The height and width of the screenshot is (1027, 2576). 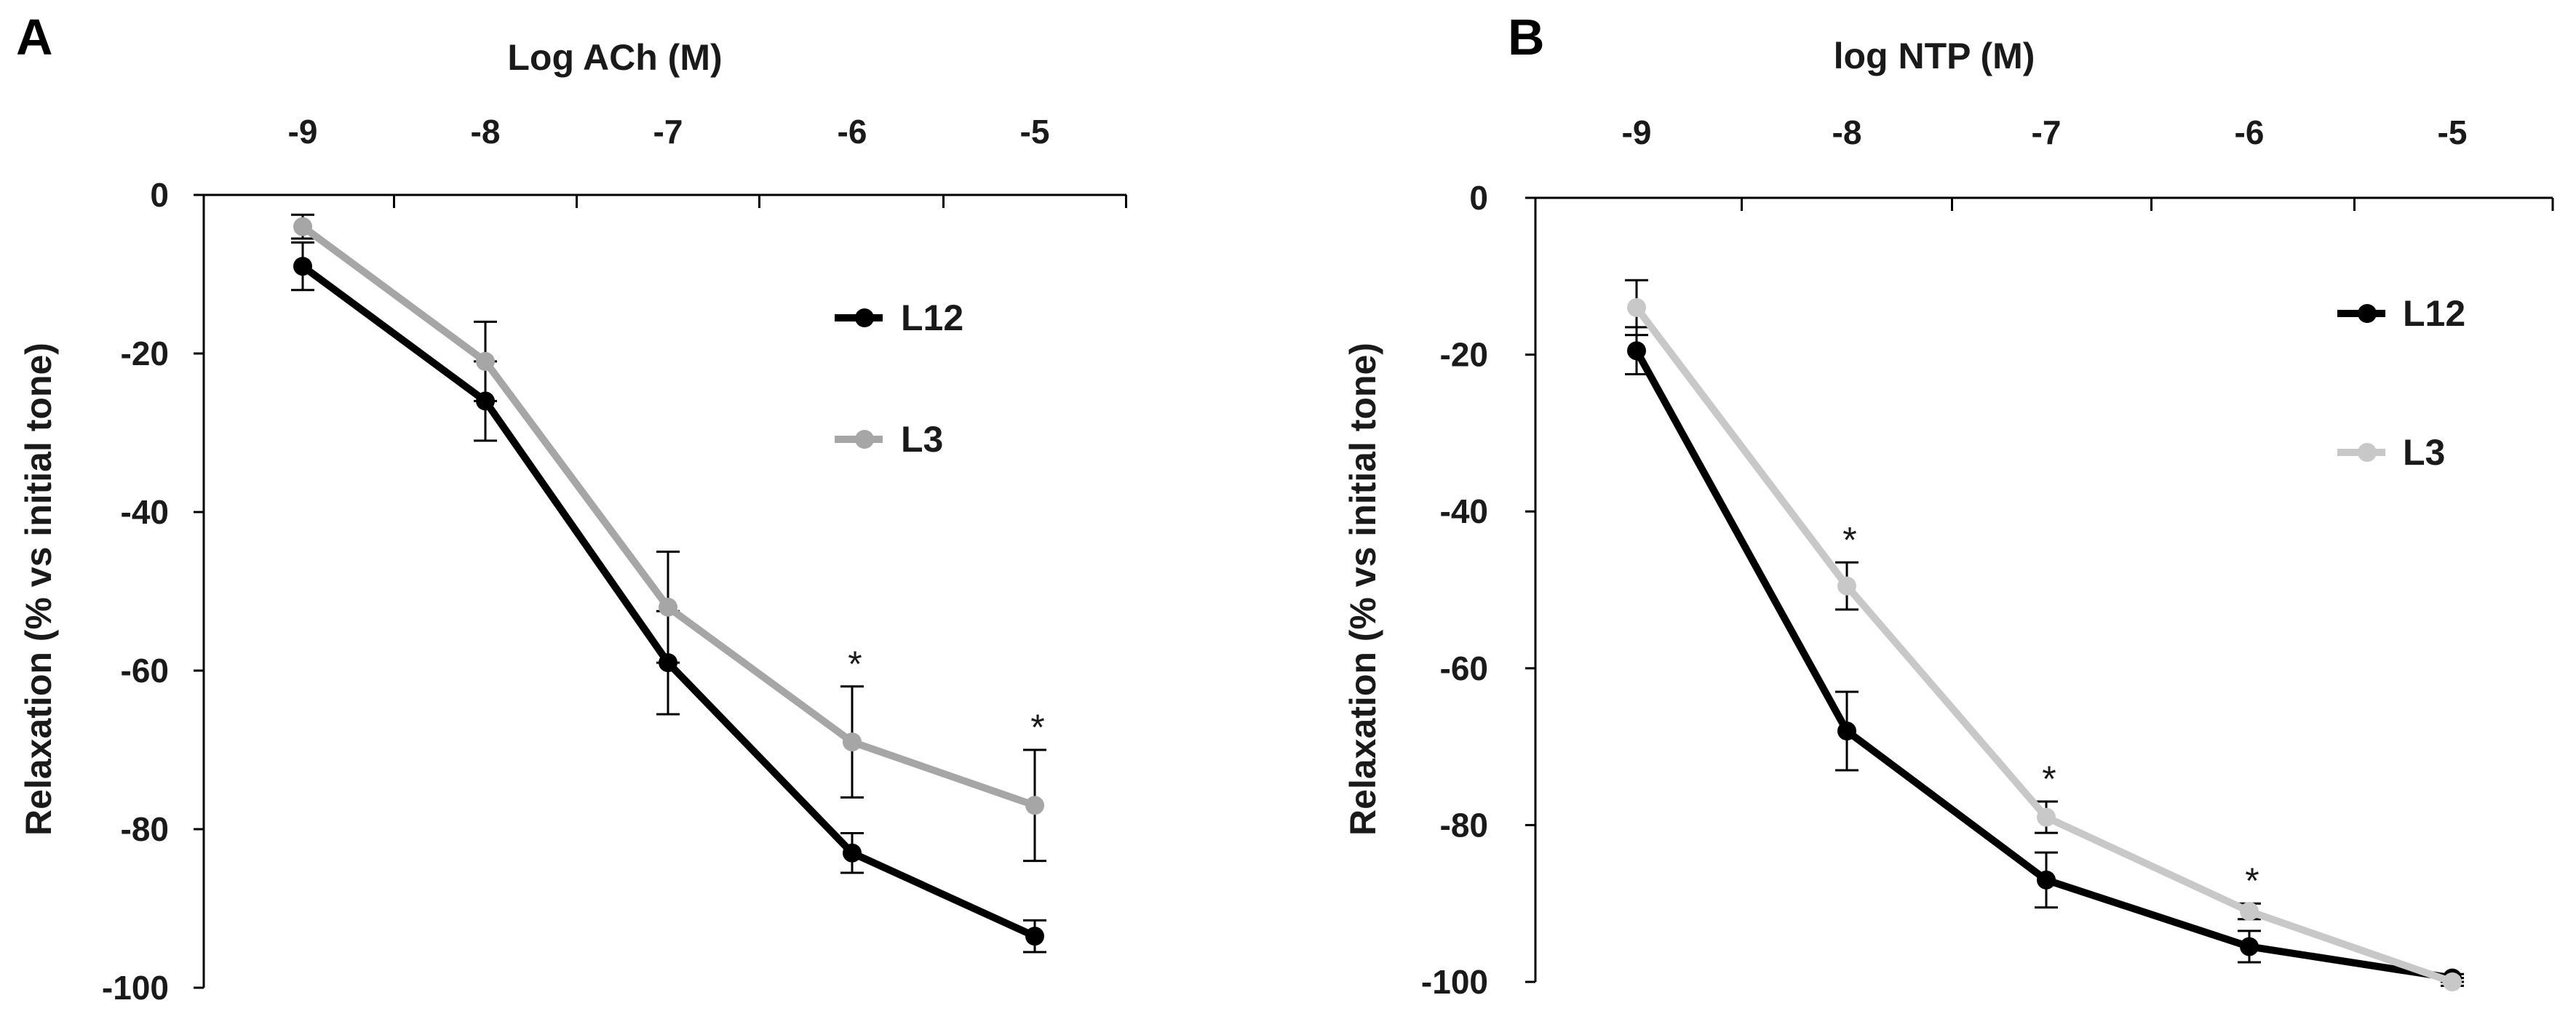 I want to click on panel-letter: B, so click(x=1527, y=37).